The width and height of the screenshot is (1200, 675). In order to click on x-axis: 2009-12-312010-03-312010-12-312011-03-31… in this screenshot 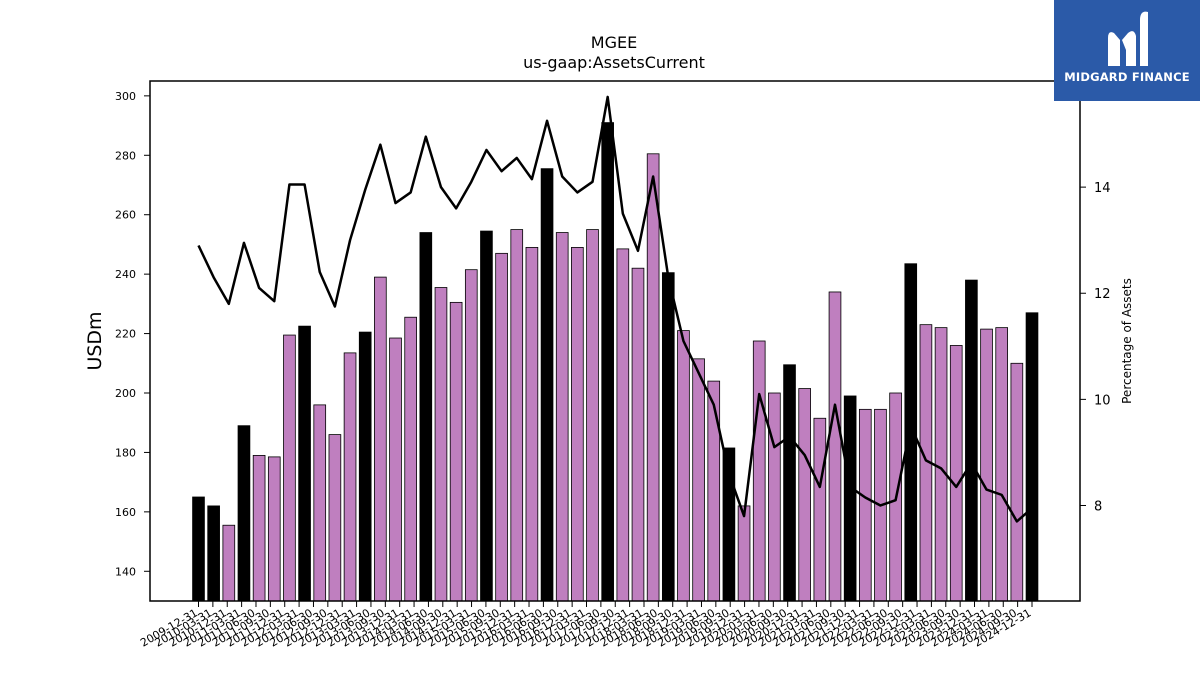, I will do `click(586, 625)`.